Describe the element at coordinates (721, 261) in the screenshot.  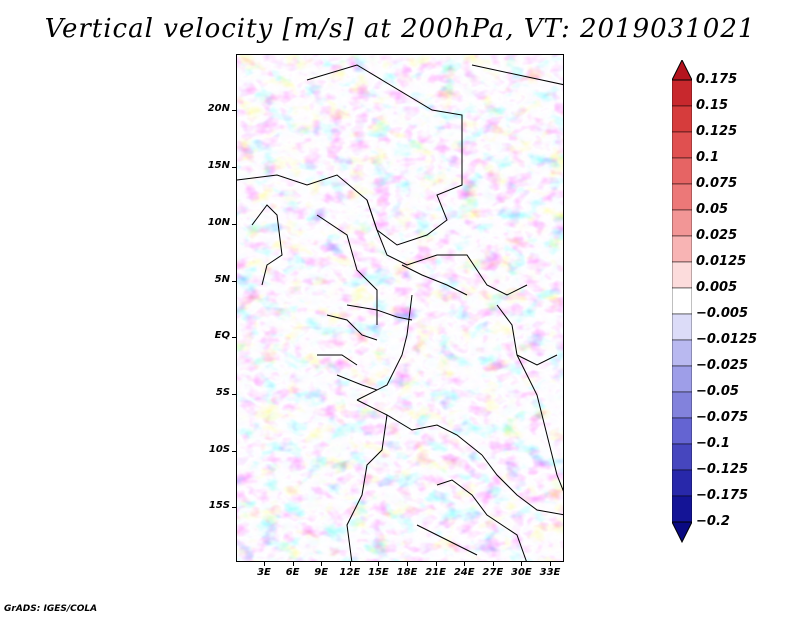
I see `colorbar-label: 0.0125` at that location.